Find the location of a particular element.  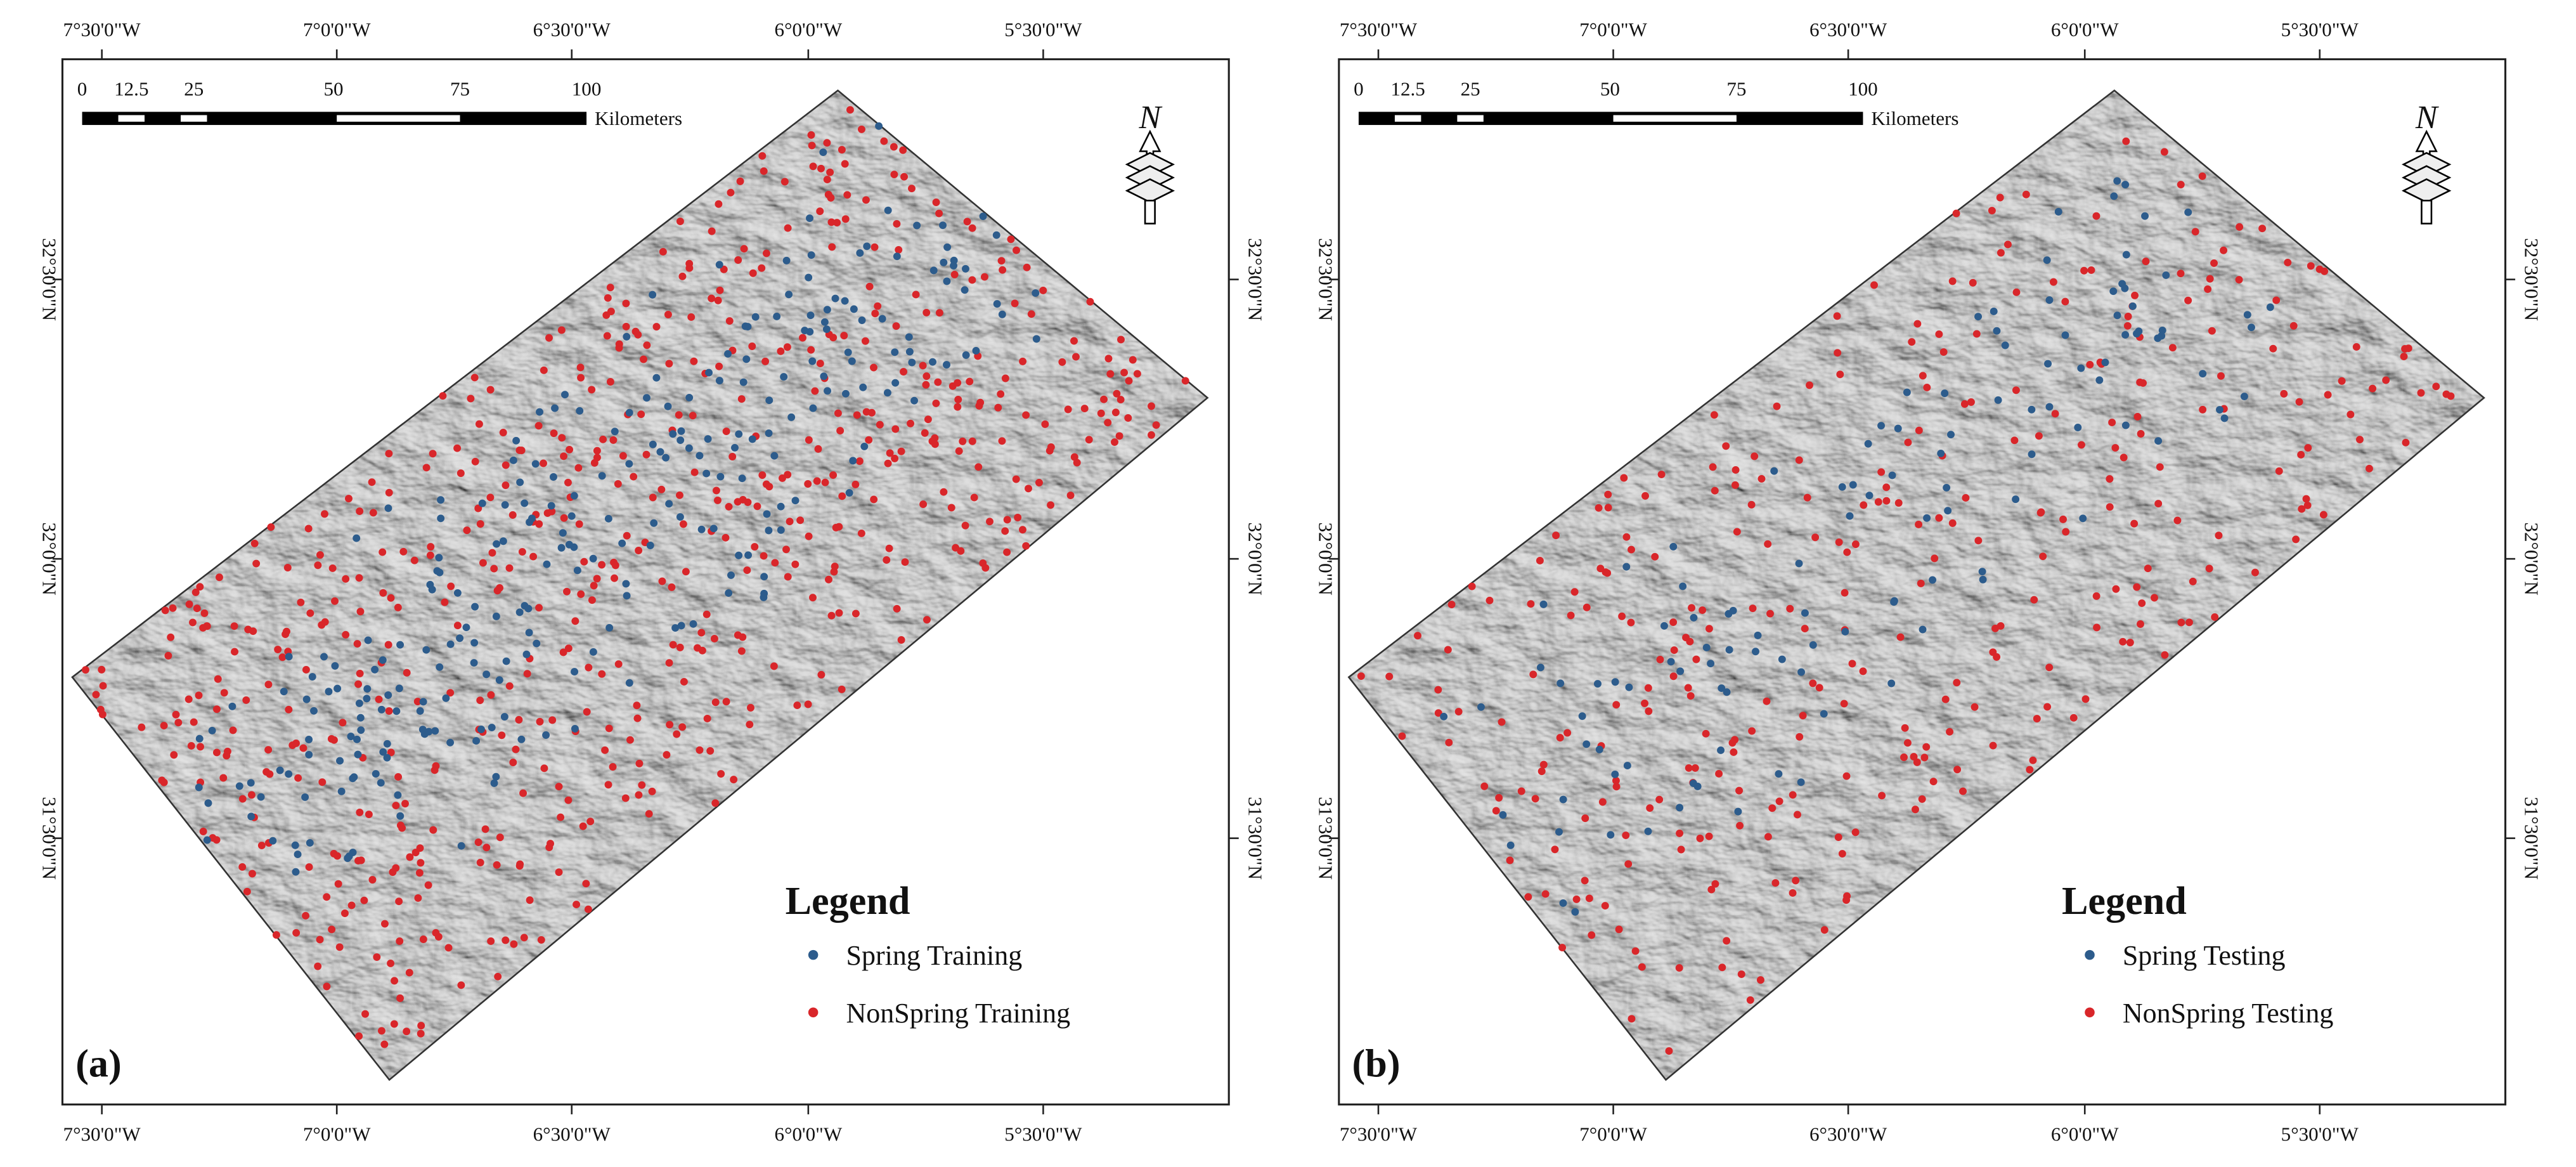

scale-bar-segment is located at coordinates (194, 118).